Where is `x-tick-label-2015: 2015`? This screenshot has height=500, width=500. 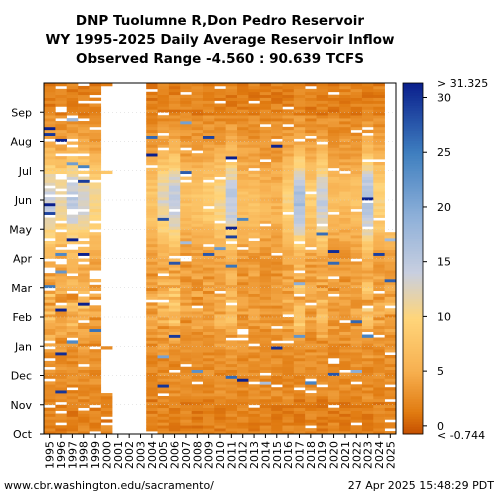 x-tick-label-2015: 2015 is located at coordinates (277, 455).